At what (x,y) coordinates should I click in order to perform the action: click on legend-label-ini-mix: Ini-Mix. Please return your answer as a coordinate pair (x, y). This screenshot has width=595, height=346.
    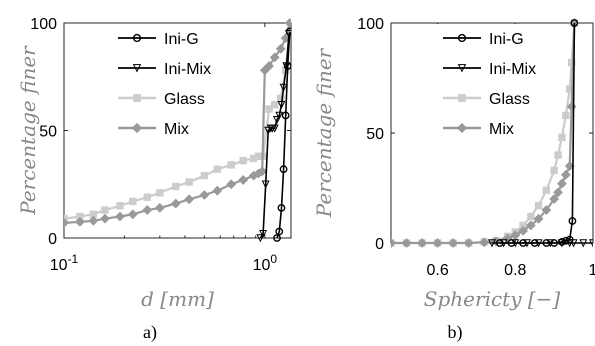
    Looking at the image, I should click on (512, 69).